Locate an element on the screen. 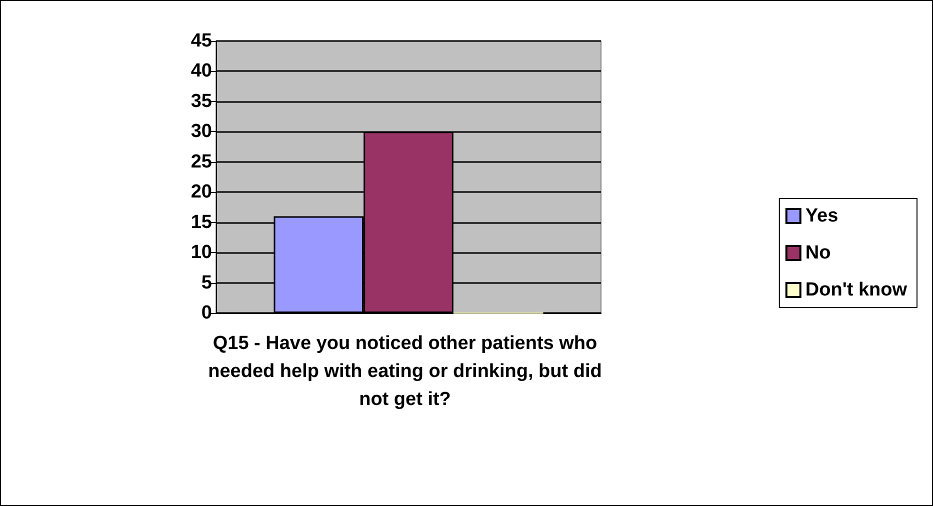 Image resolution: width=933 pixels, height=506 pixels. y-tick-label: 10 is located at coordinates (201, 253).